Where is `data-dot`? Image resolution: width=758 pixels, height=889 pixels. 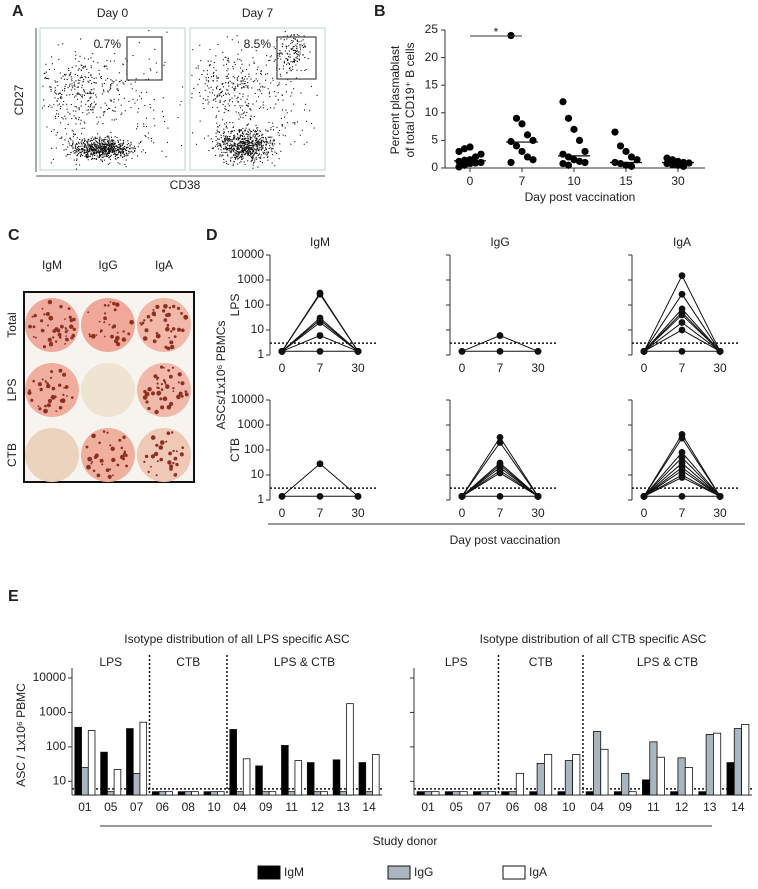 data-dot is located at coordinates (682, 457).